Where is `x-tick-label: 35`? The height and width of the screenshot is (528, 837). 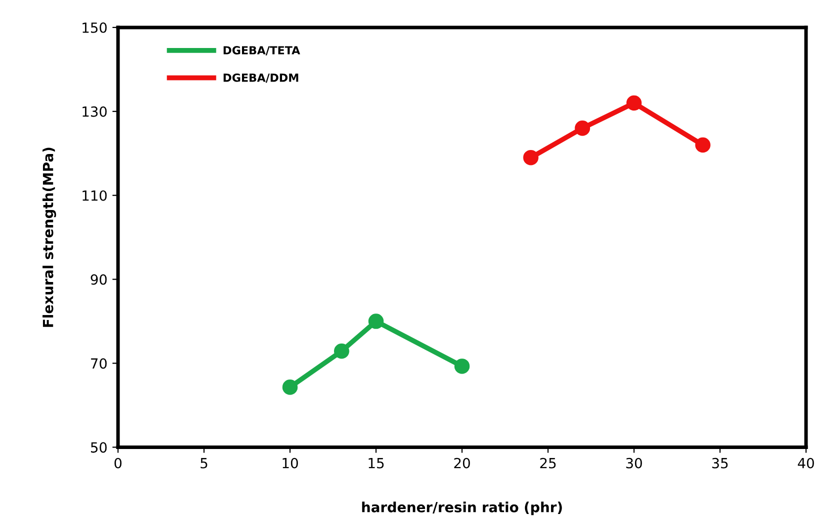 x-tick-label: 35 is located at coordinates (720, 463).